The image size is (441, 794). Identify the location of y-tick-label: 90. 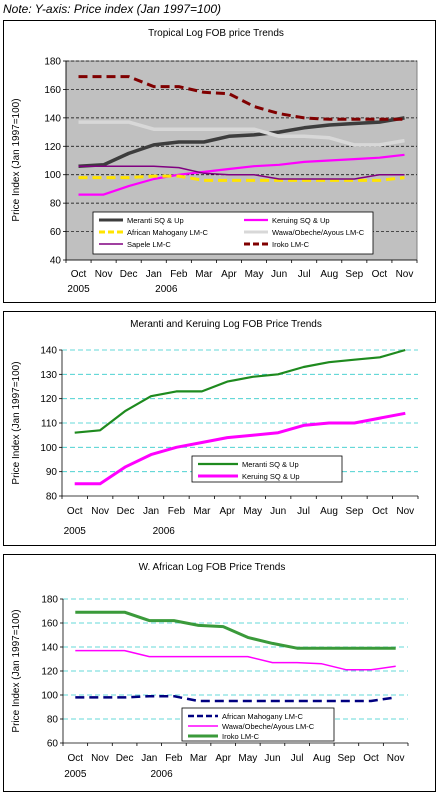
(52, 472).